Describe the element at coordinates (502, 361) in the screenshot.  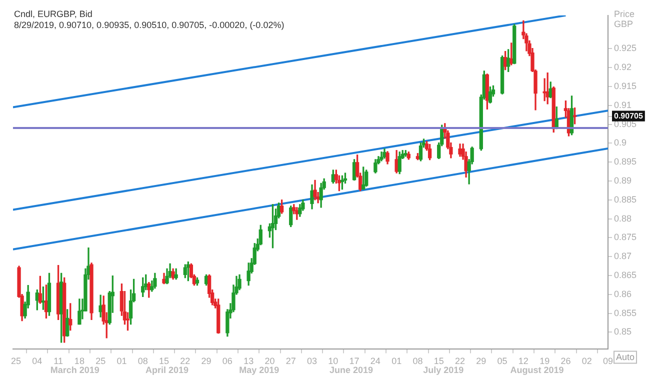
I see `x-tick-label: 05` at that location.